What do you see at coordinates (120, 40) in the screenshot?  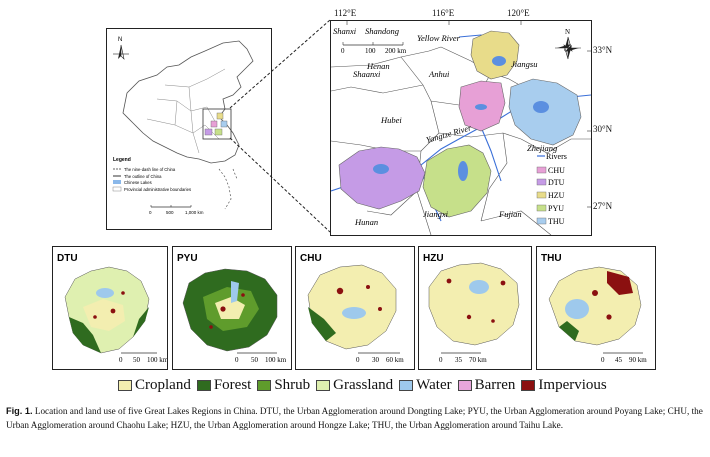 I see `china-north-label: N` at bounding box center [120, 40].